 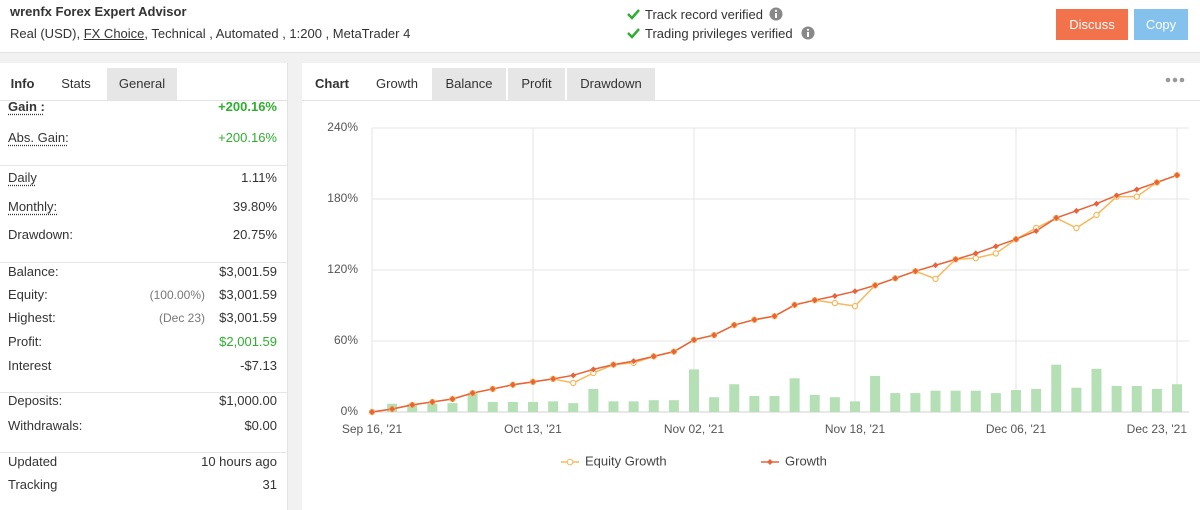 What do you see at coordinates (35, 400) in the screenshot?
I see `stat-label: Deposits:` at bounding box center [35, 400].